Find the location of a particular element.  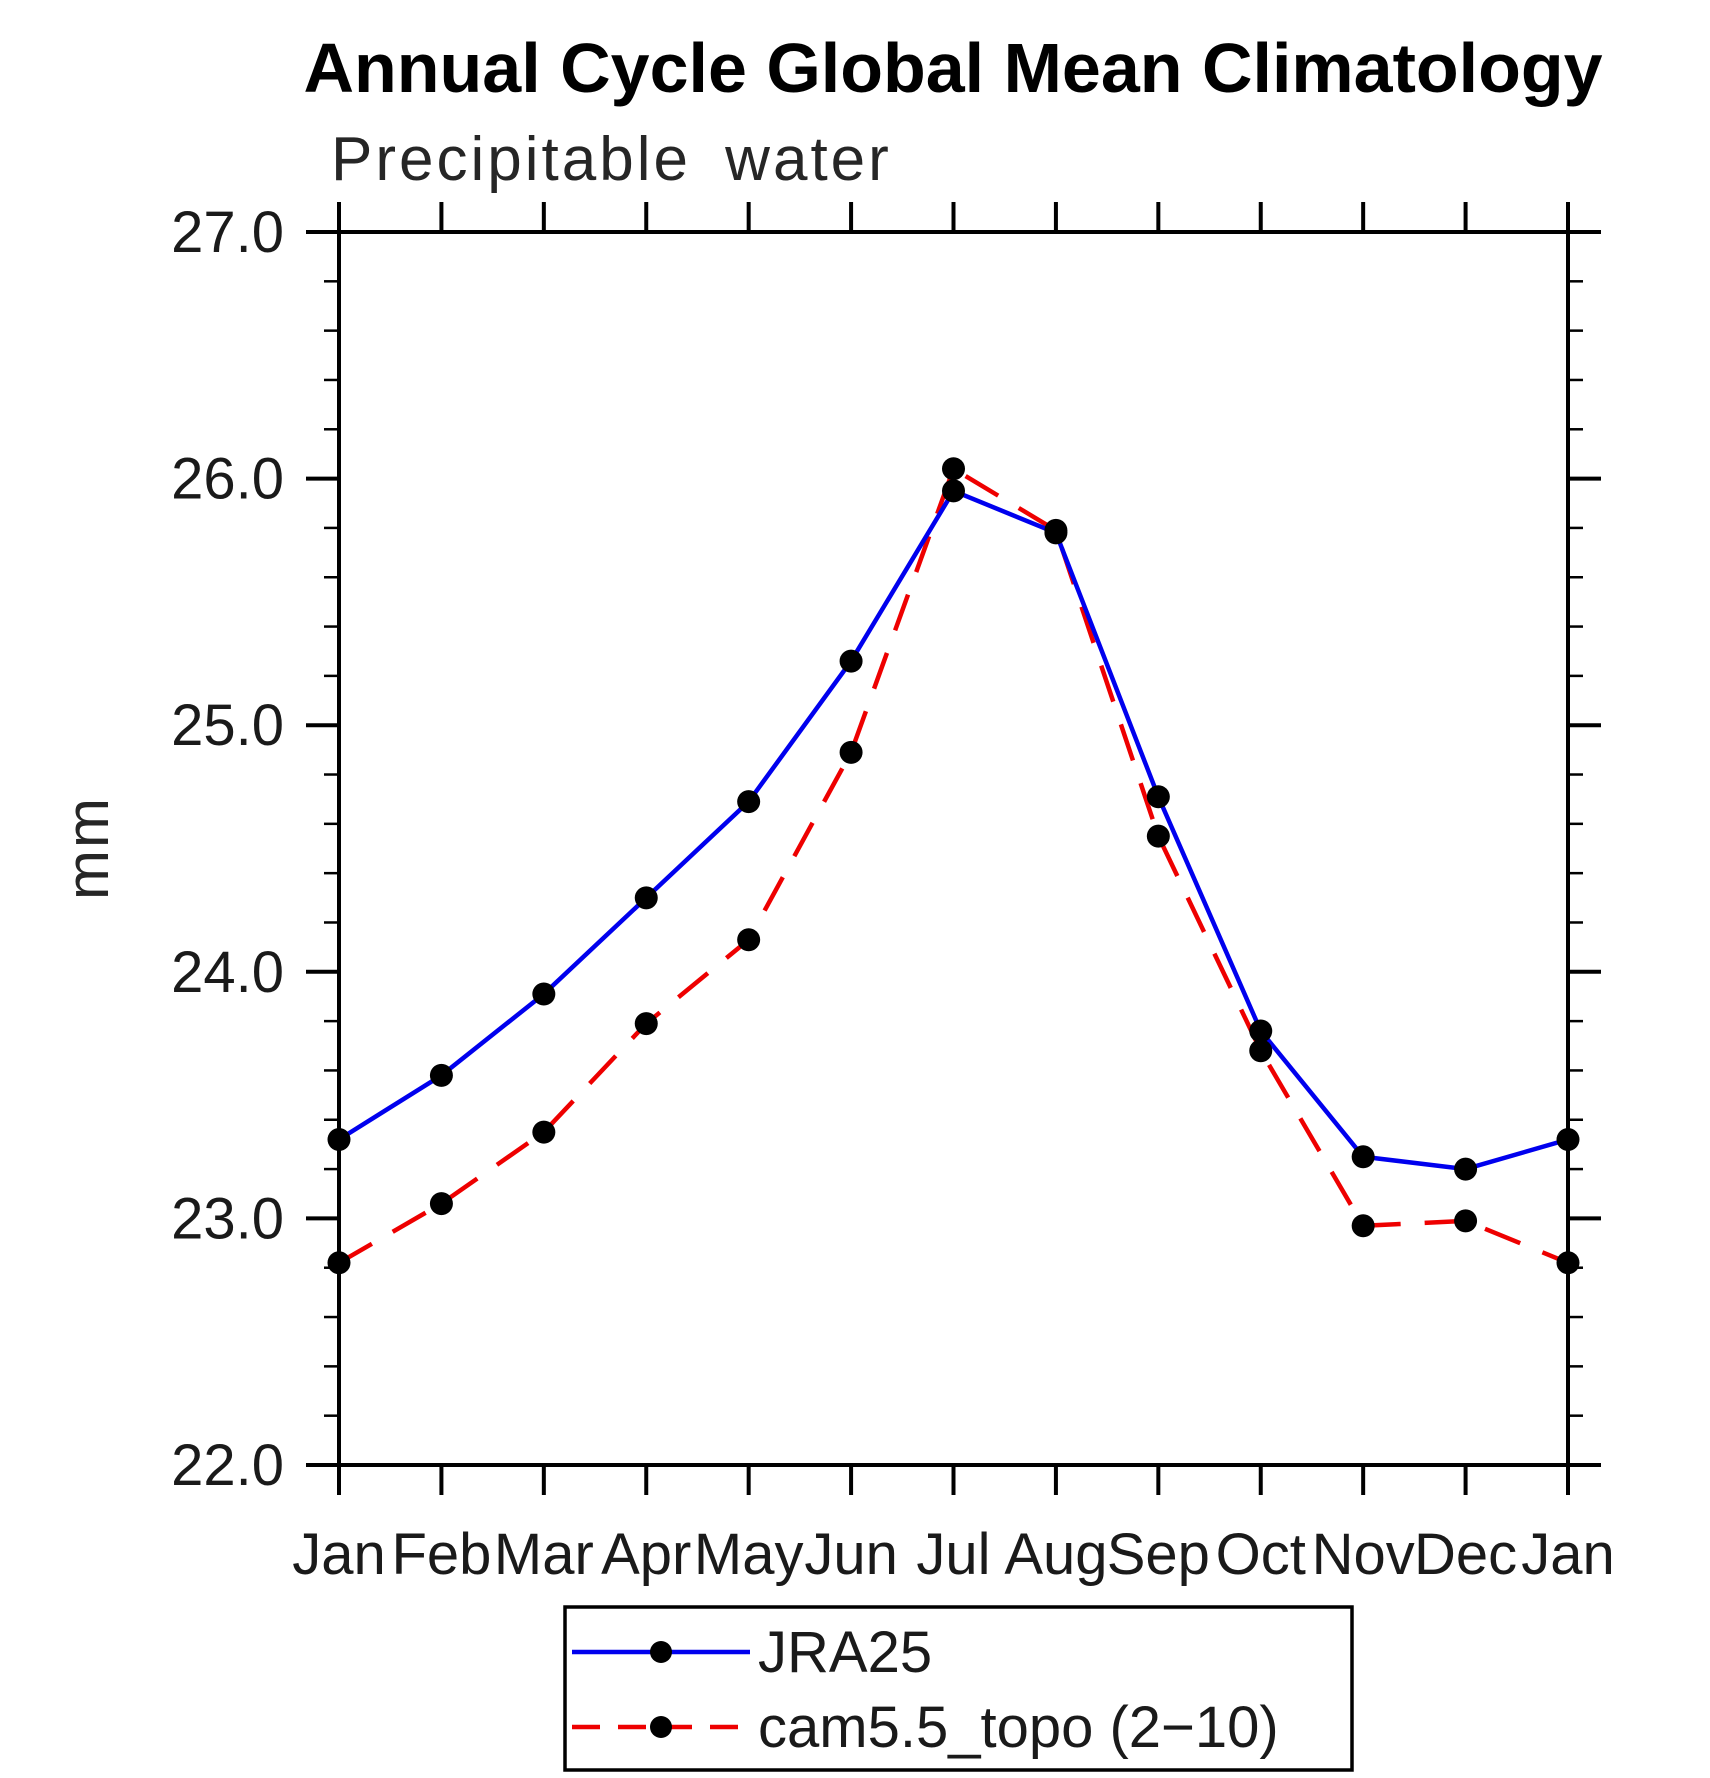

legend-row-cam55-topo: cam5.5_topo (2−10) is located at coordinates (925, 1727).